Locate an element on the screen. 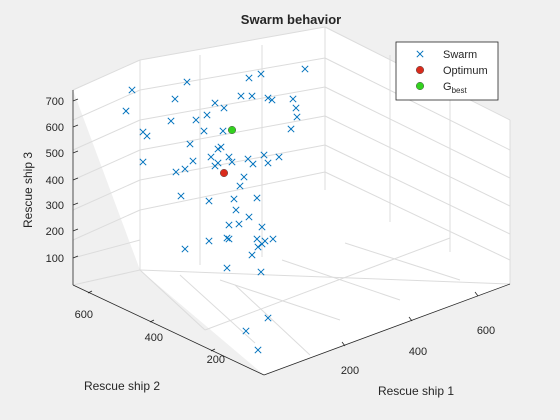  legend-label: Swarm is located at coordinates (460, 55).